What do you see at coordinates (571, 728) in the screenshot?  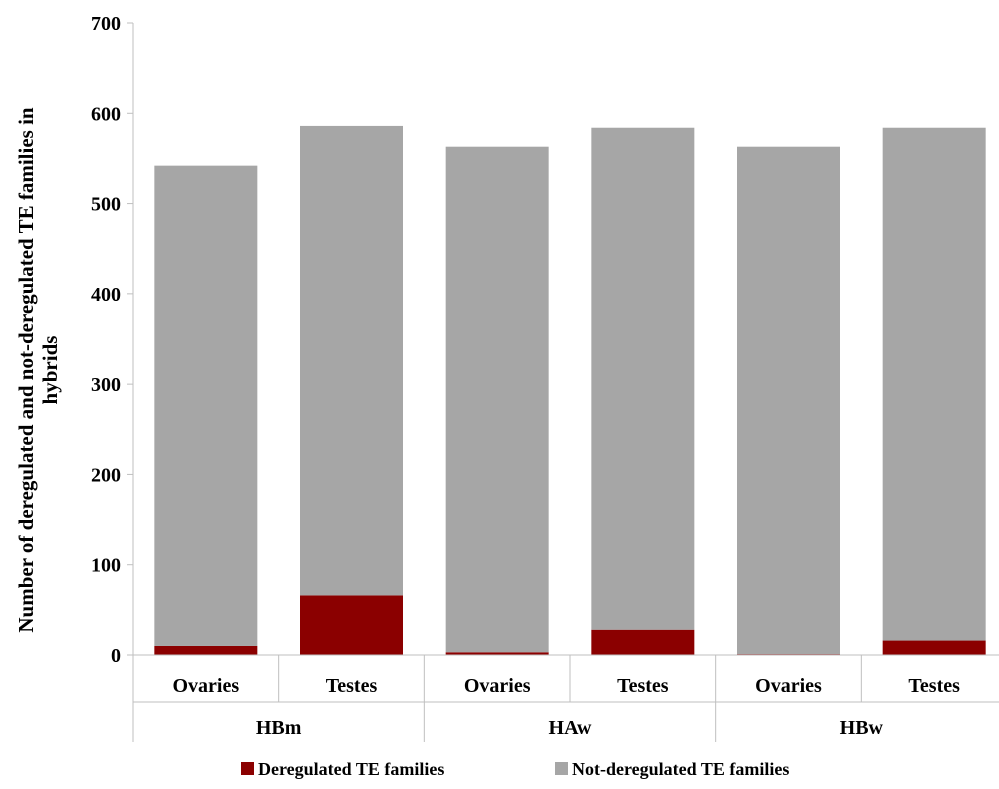 I see `group-label: HAw` at bounding box center [571, 728].